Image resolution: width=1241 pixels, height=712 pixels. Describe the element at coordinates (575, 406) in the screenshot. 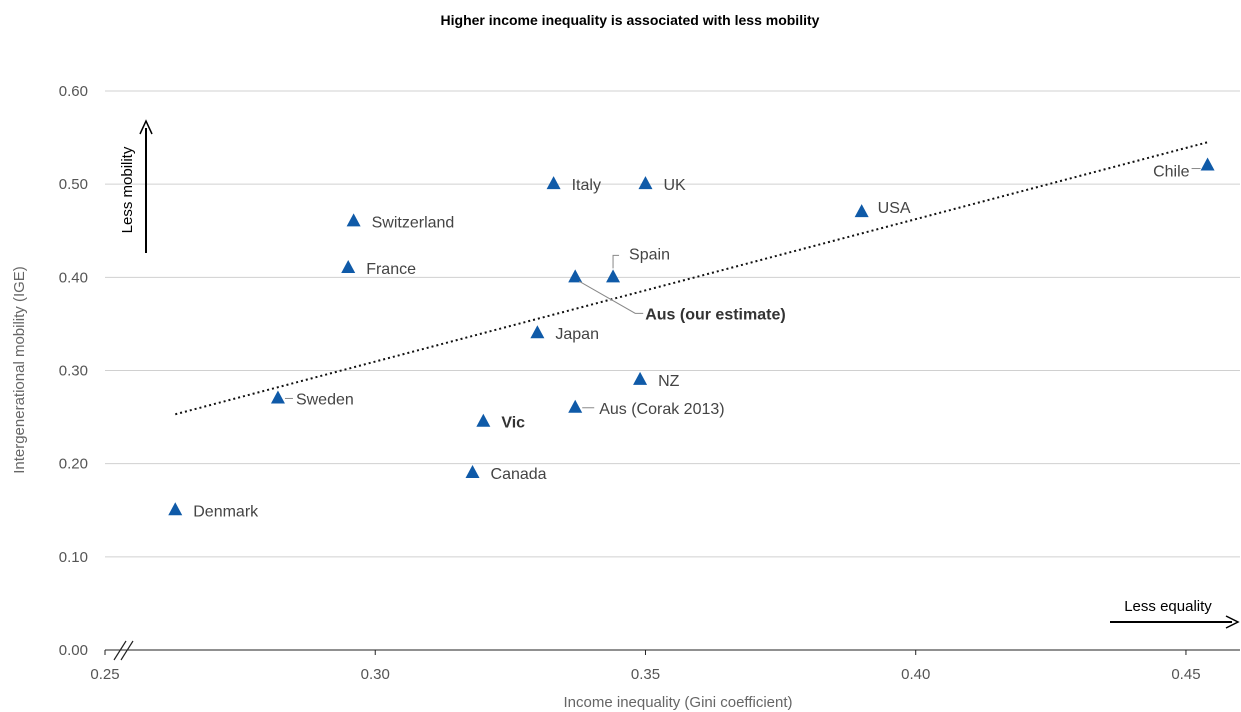

I see `point-aus-corak-2013` at that location.